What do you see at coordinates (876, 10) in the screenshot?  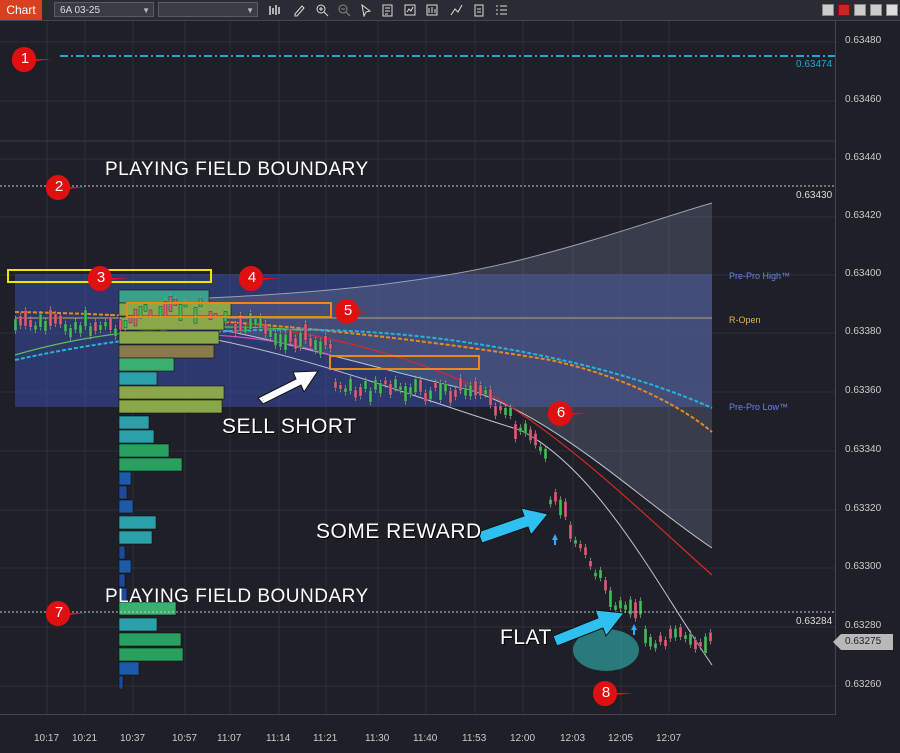 I see `maximize-button` at bounding box center [876, 10].